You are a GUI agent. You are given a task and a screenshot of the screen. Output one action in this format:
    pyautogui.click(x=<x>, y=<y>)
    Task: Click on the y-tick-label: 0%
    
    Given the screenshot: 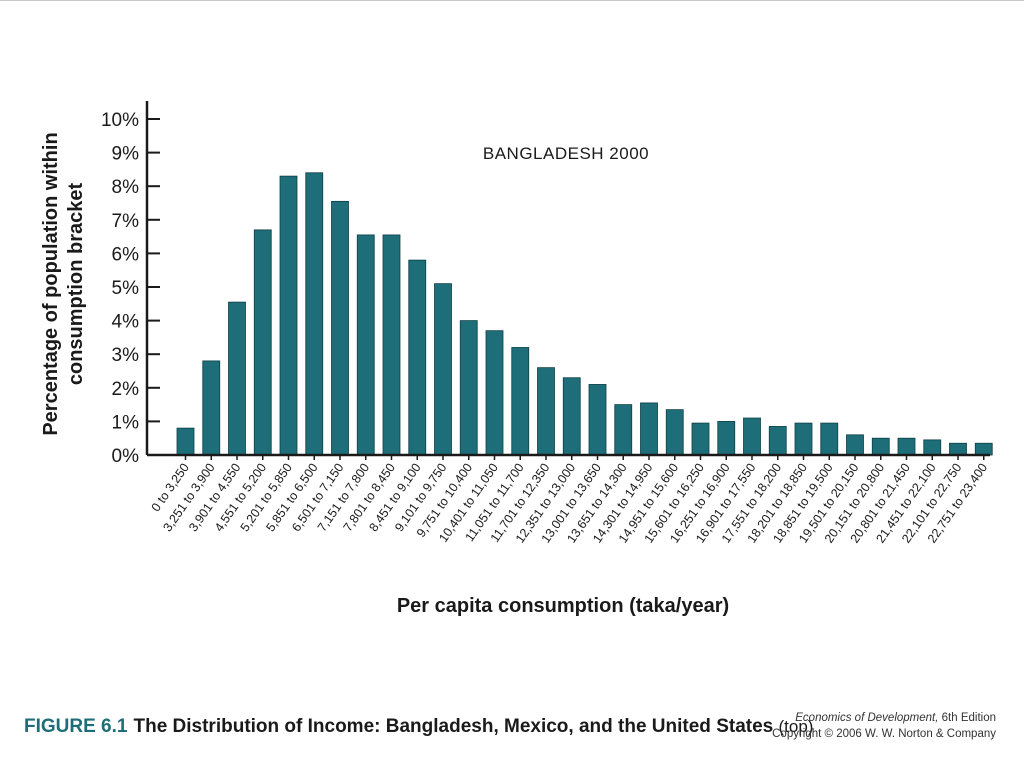 What is the action you would take?
    pyautogui.click(x=126, y=456)
    